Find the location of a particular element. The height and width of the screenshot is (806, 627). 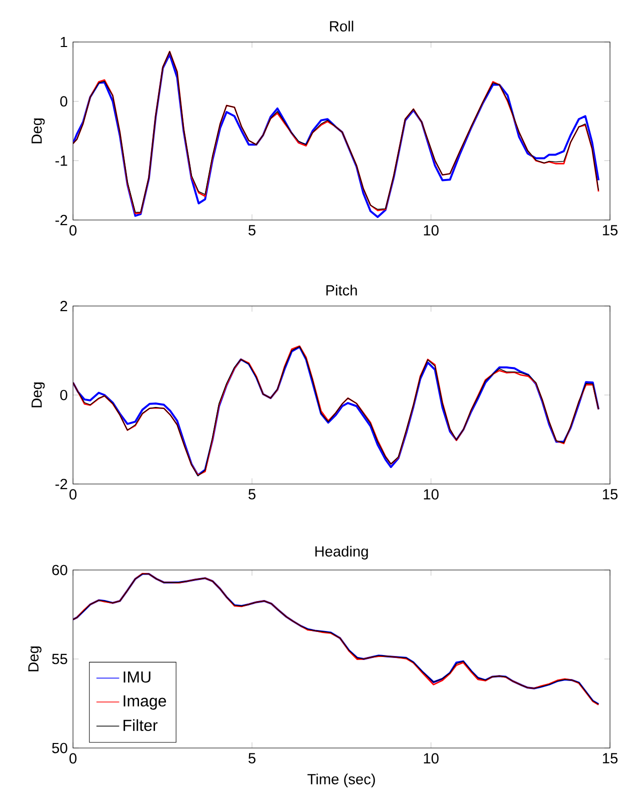

y-tick-label: 55 is located at coordinates (60, 659).